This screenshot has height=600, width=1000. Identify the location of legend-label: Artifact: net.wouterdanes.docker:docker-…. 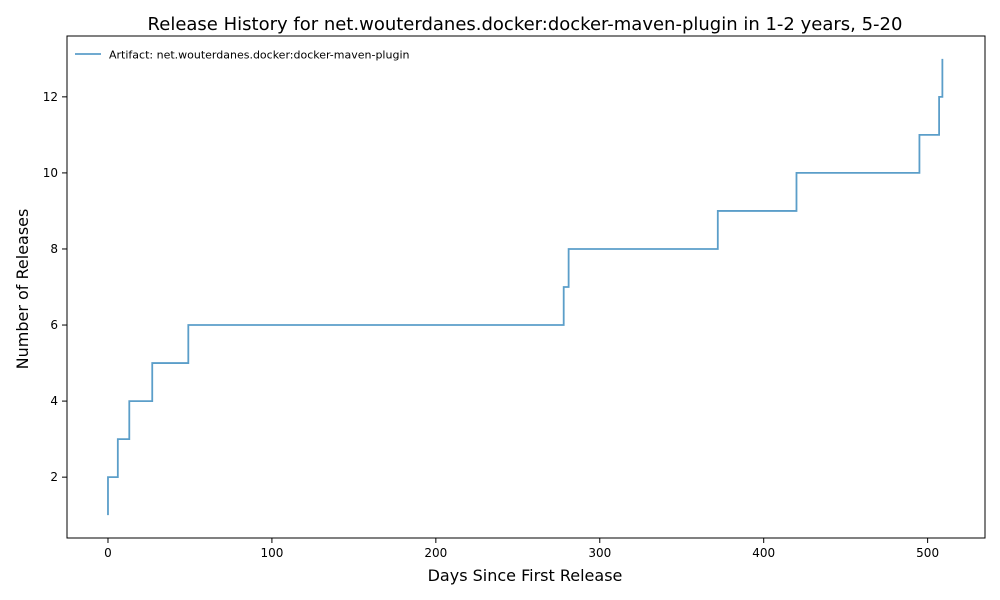
(259, 55).